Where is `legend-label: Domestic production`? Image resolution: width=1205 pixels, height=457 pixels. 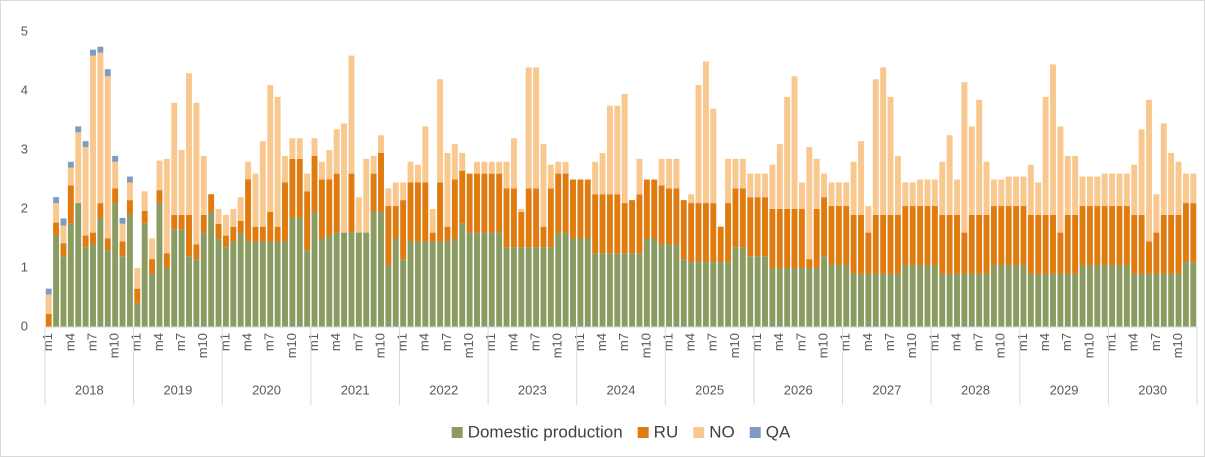 legend-label: Domestic production is located at coordinates (545, 431).